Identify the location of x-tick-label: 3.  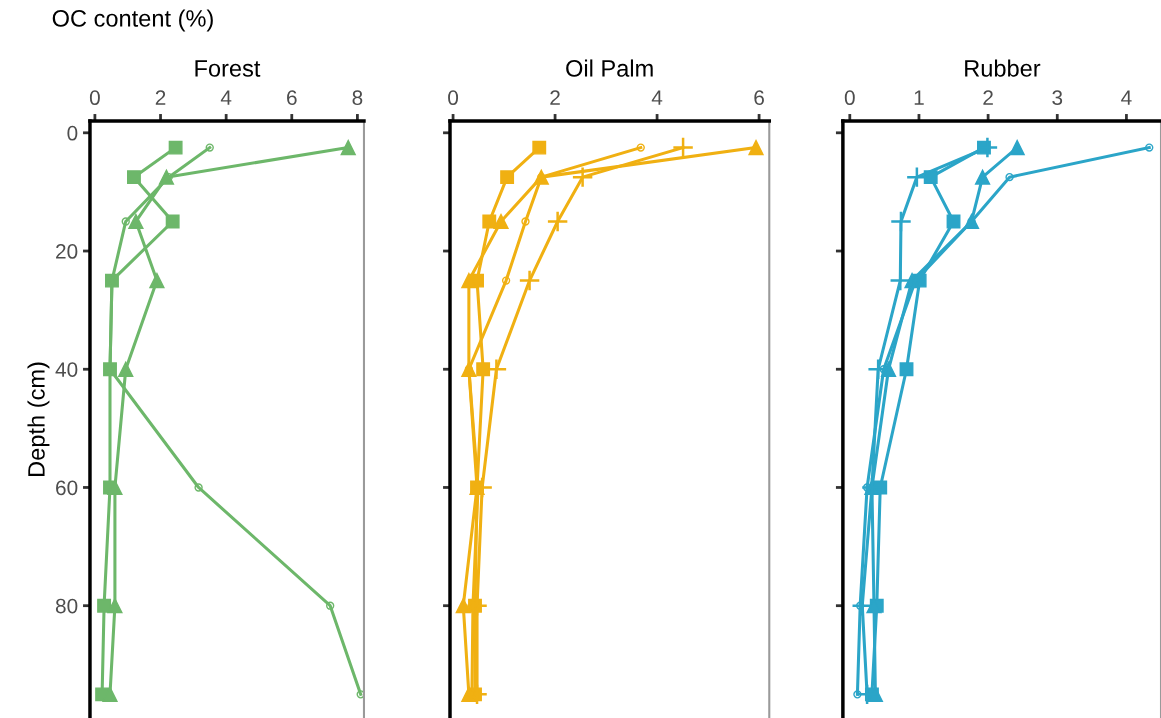
(1057, 98).